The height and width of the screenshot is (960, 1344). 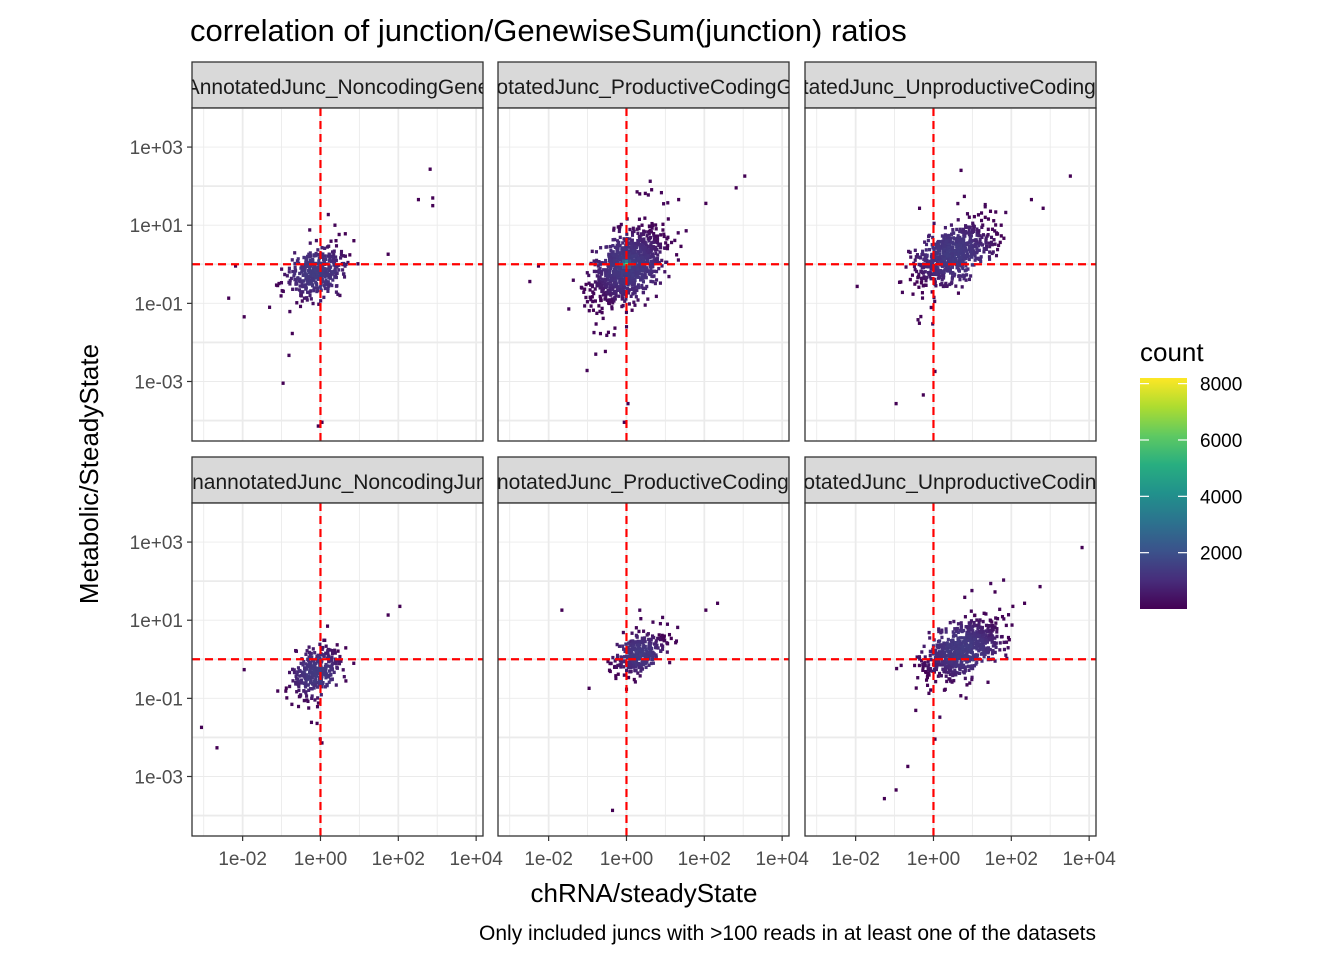 I want to click on legend-tick-label: 8000, so click(x=1221, y=385).